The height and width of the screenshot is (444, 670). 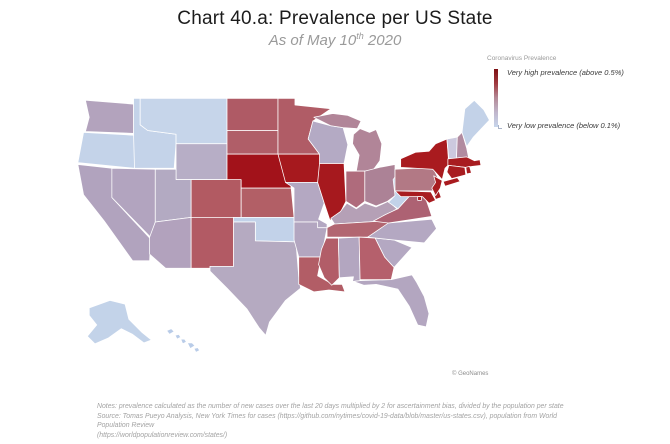 I want to click on legend-high-label: Very high prevalence (above 0.5%), so click(x=565, y=72).